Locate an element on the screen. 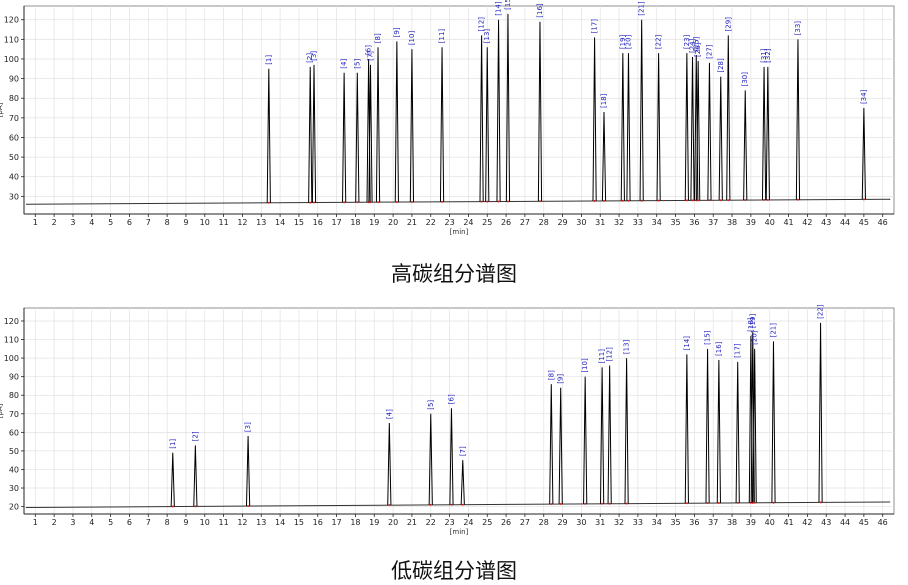  x-tick-label: 25 is located at coordinates (487, 522).